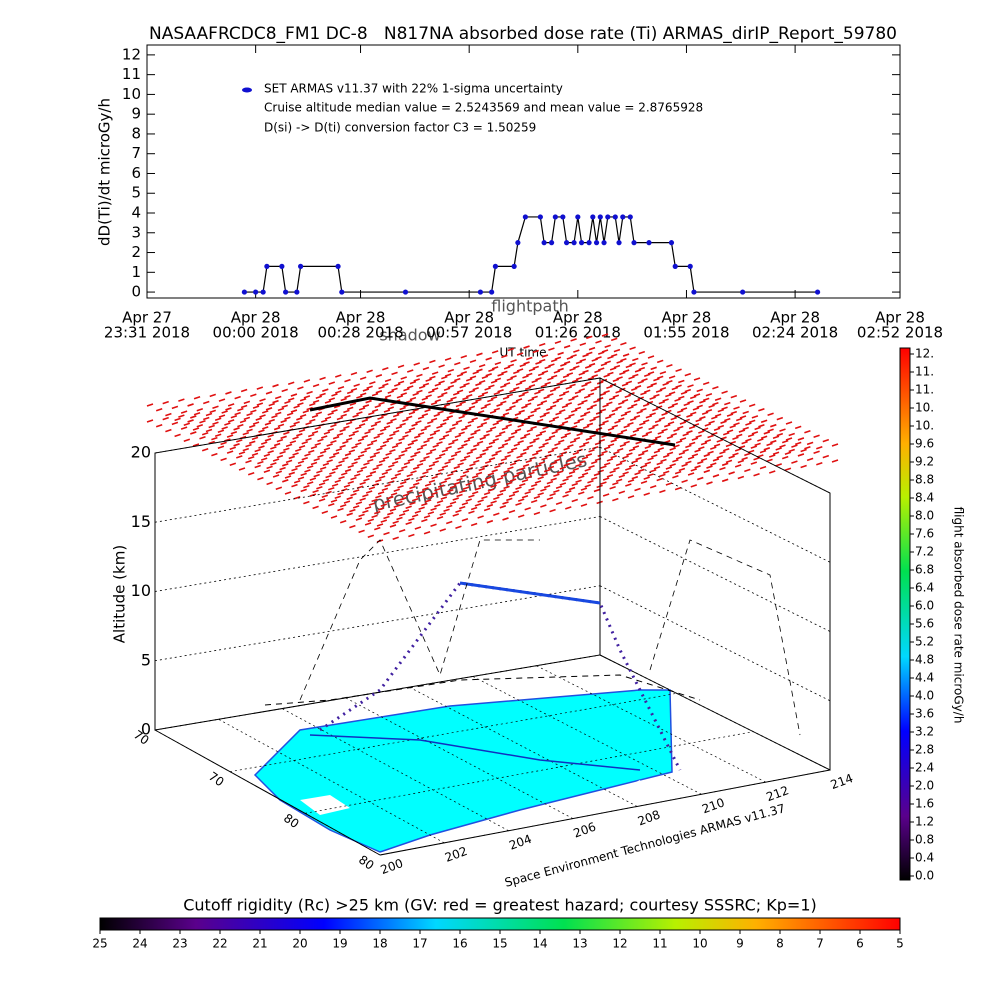  I want to click on land-map, so click(463, 771).